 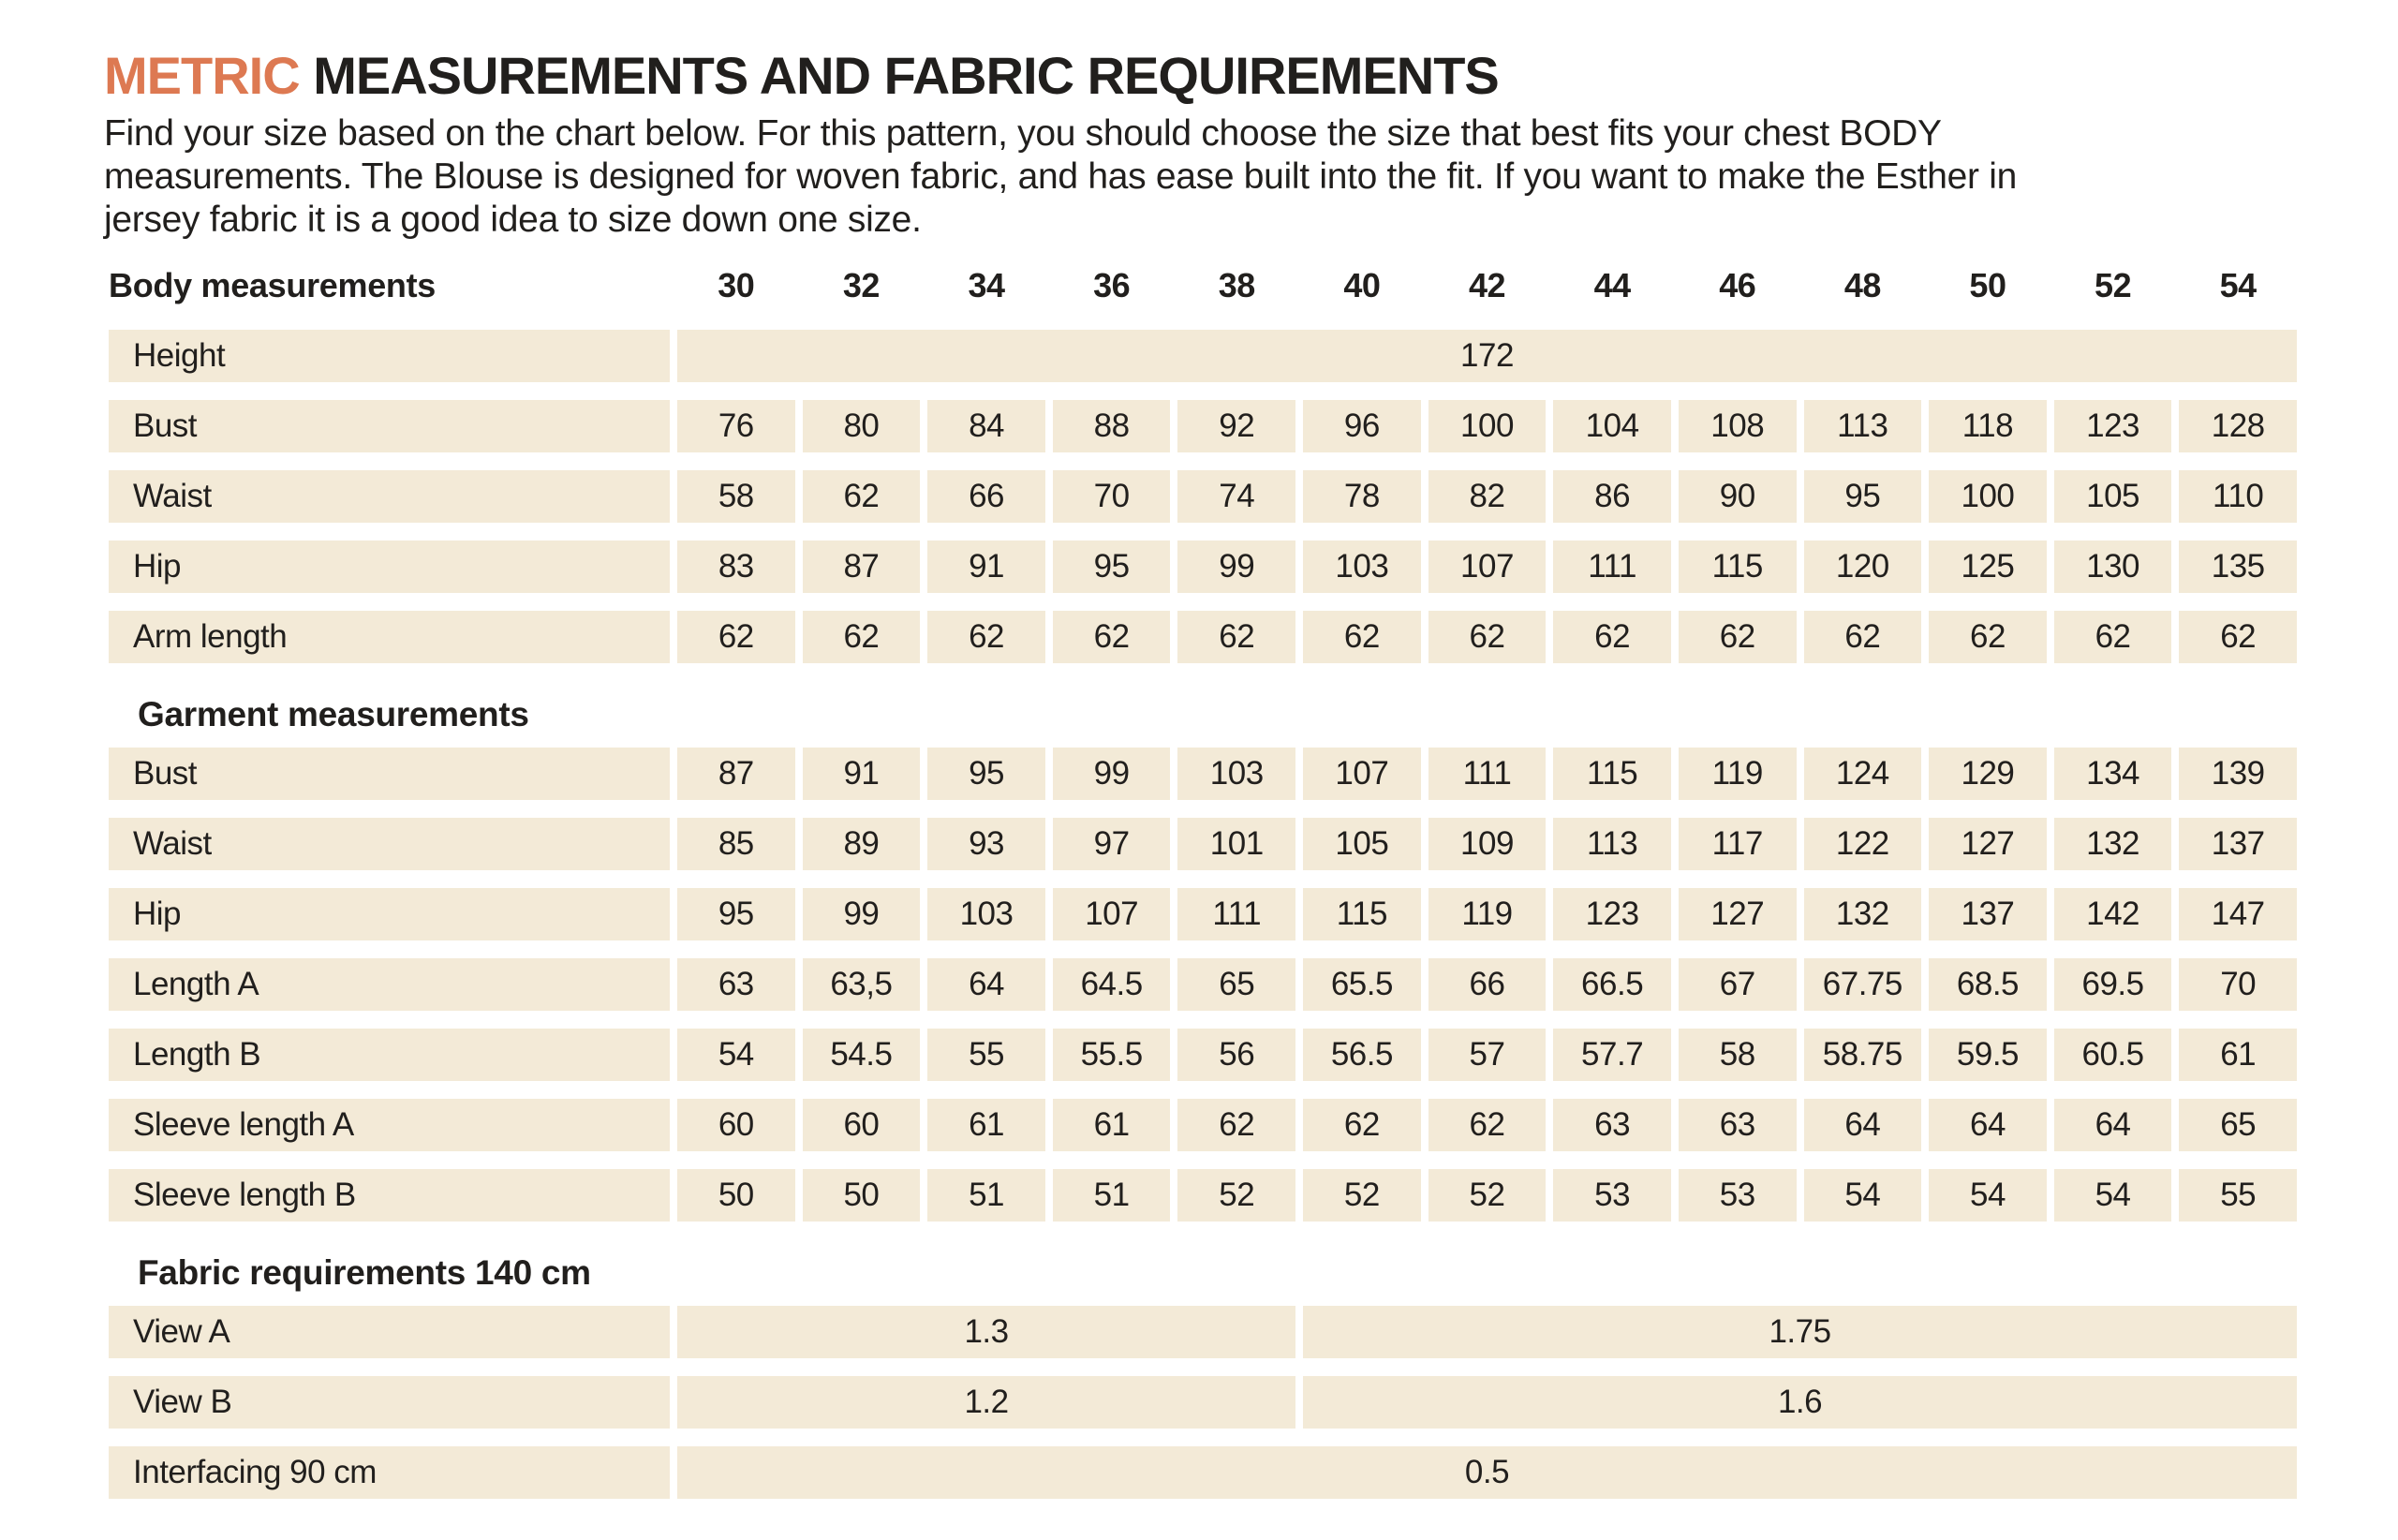 What do you see at coordinates (736, 844) in the screenshot?
I see `value-cell: 85` at bounding box center [736, 844].